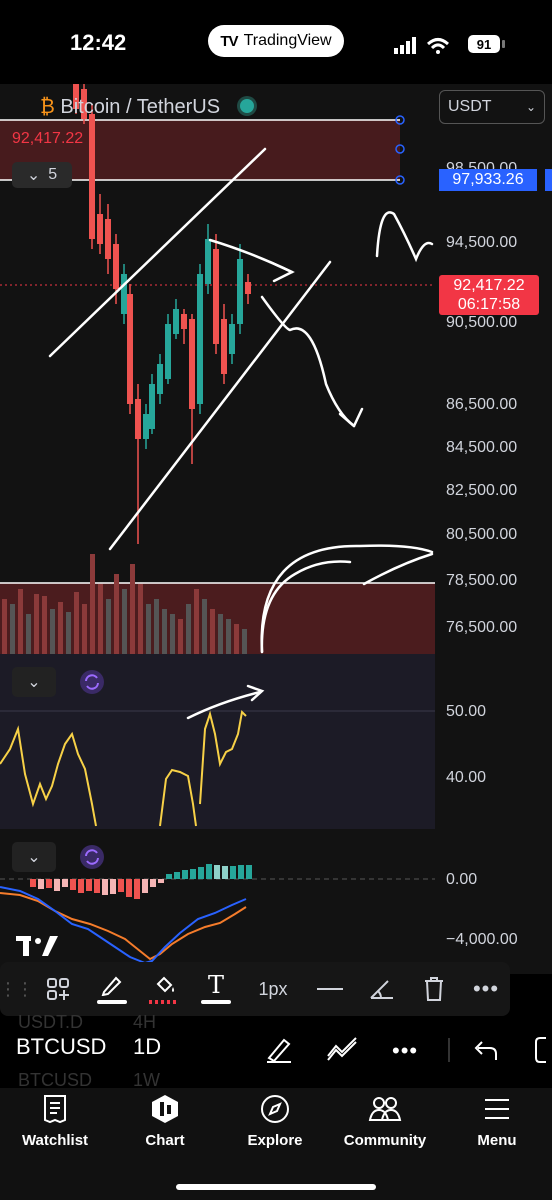 This screenshot has height=1200, width=552. Describe the element at coordinates (165, 1140) in the screenshot. I see `nav-chart-label: Chart` at that location.